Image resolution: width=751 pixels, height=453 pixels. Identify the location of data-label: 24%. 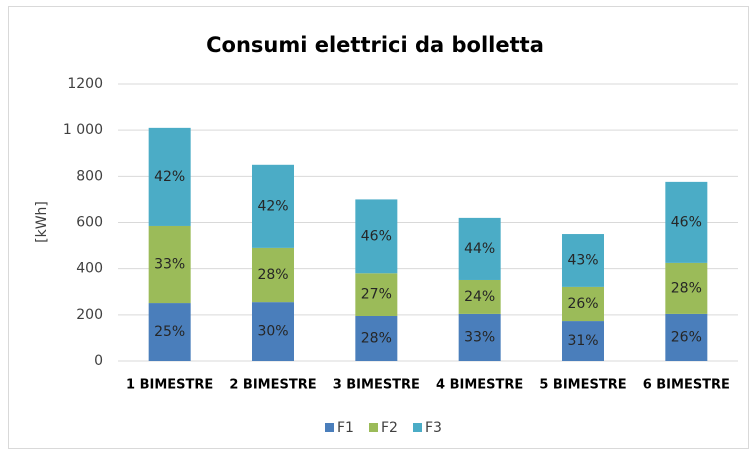
(479, 297).